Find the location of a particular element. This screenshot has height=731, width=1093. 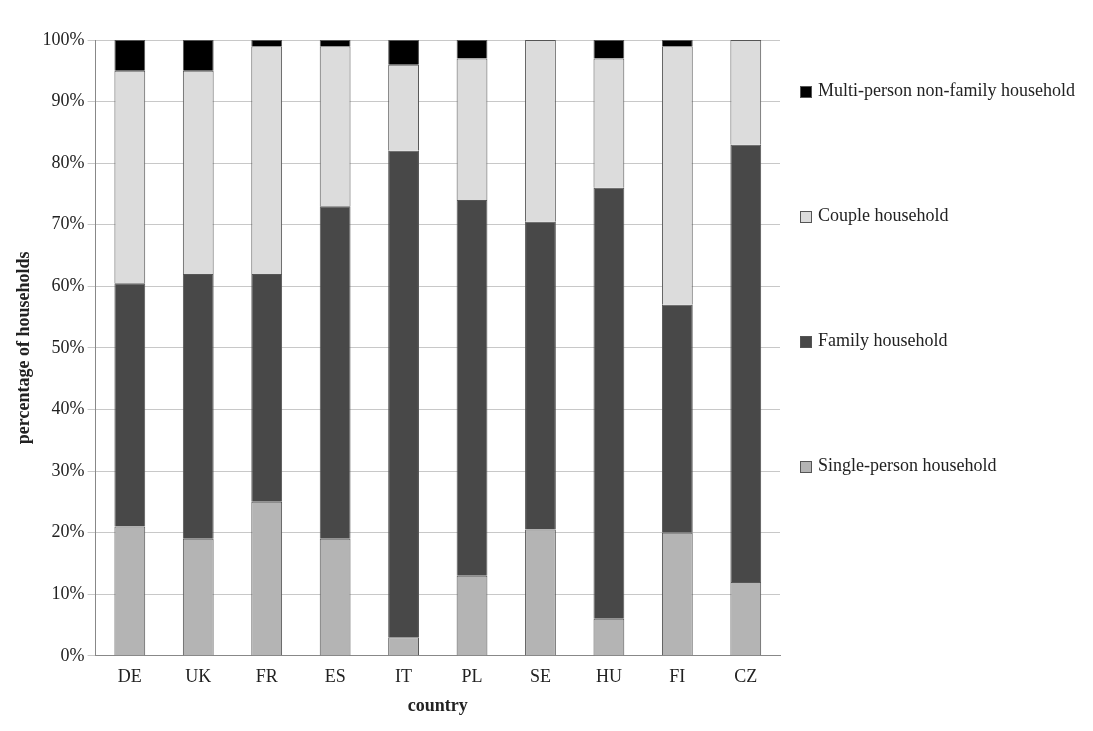

y-tick-label: 80% is located at coordinates (68, 161).